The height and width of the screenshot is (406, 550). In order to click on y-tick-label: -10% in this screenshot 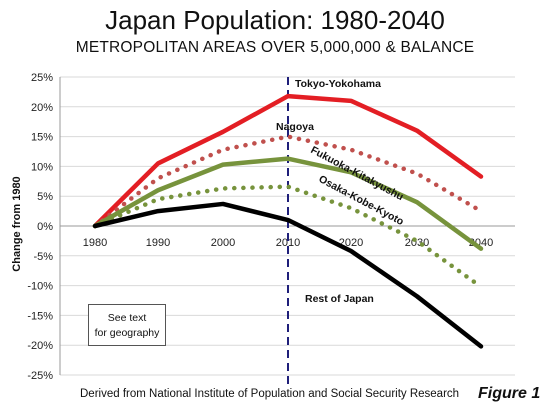, I will do `click(40, 287)`.